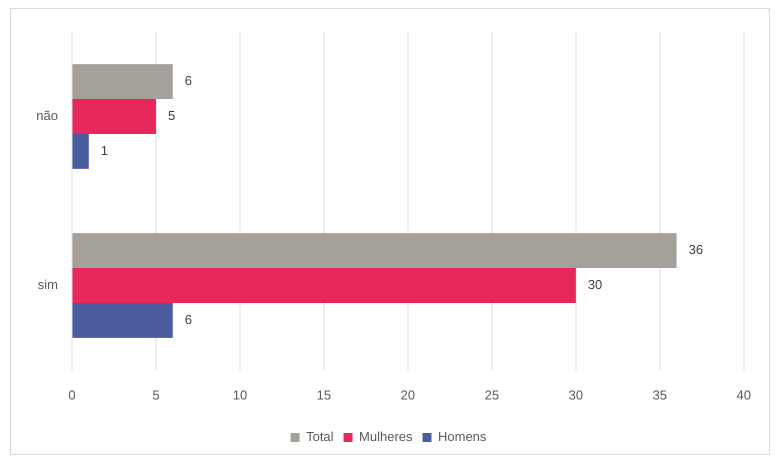  What do you see at coordinates (320, 436) in the screenshot?
I see `legend-label: Total` at bounding box center [320, 436].